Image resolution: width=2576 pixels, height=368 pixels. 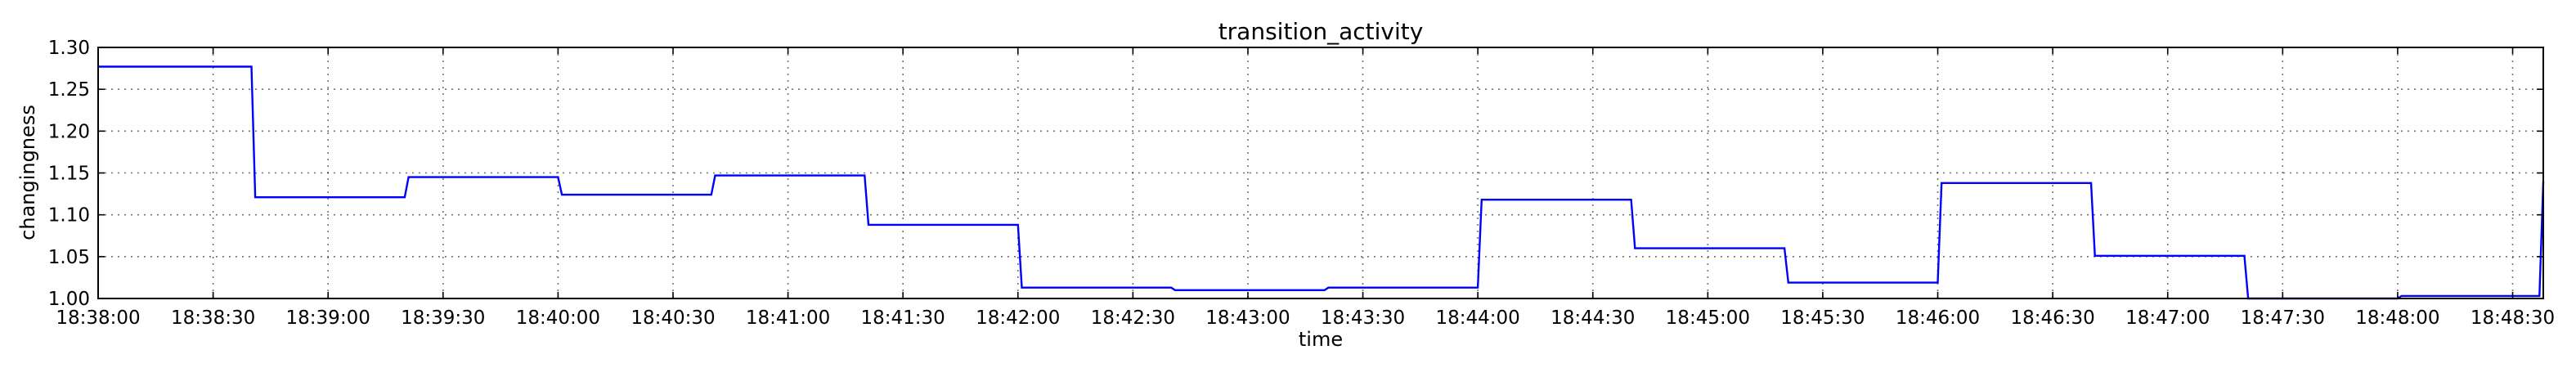 I want to click on y-tick-label: 1.15, so click(x=69, y=174).